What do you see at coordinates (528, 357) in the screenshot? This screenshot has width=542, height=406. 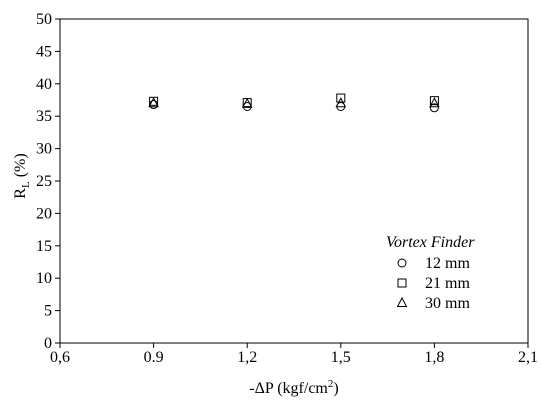 I see `x-tick-label: 2,1` at bounding box center [528, 357].